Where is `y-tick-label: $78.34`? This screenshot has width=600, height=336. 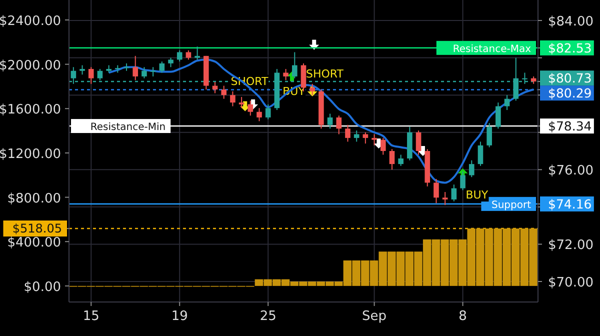 y-tick-label: $78.34 is located at coordinates (570, 126).